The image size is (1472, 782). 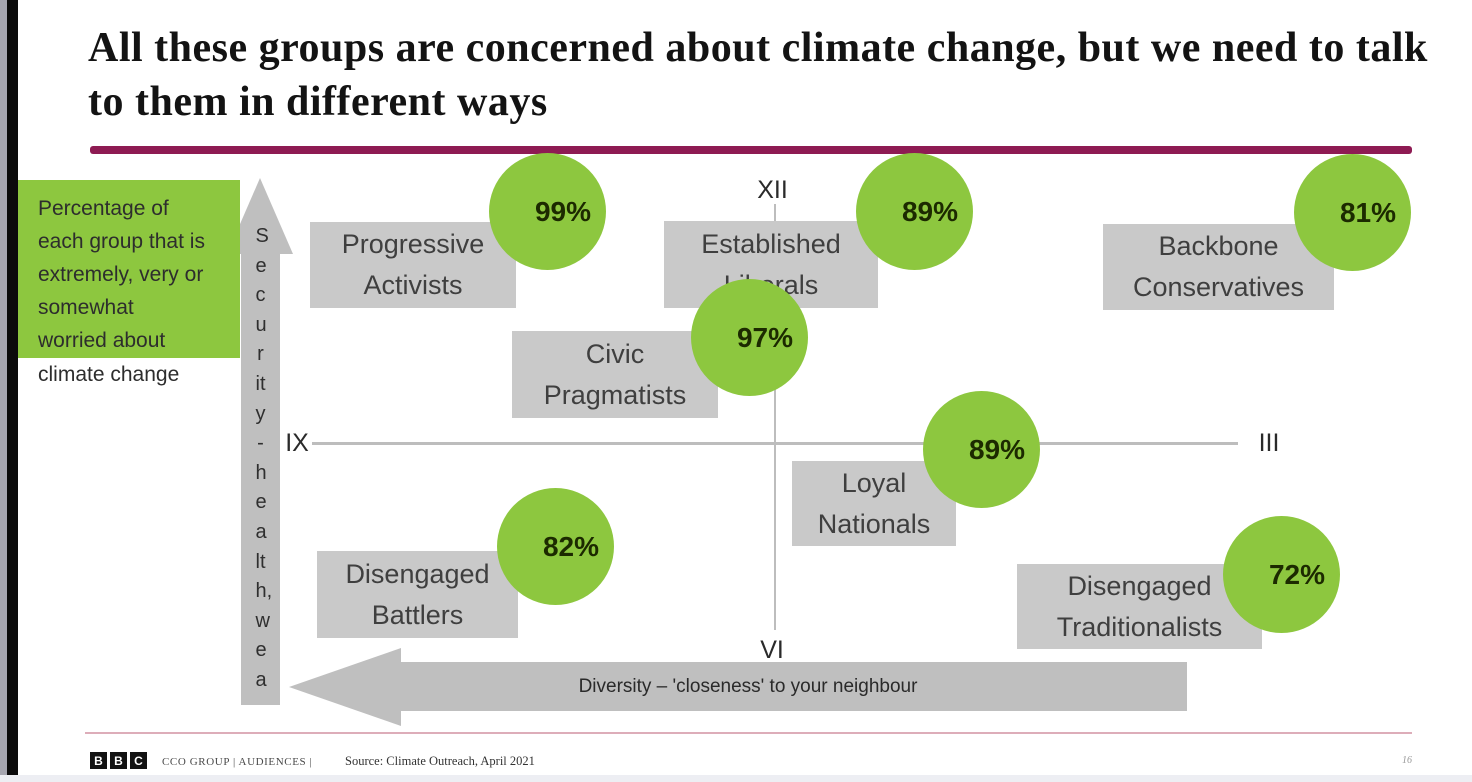 I want to click on vertical-axis-arrow-shaft, so click(x=260, y=478).